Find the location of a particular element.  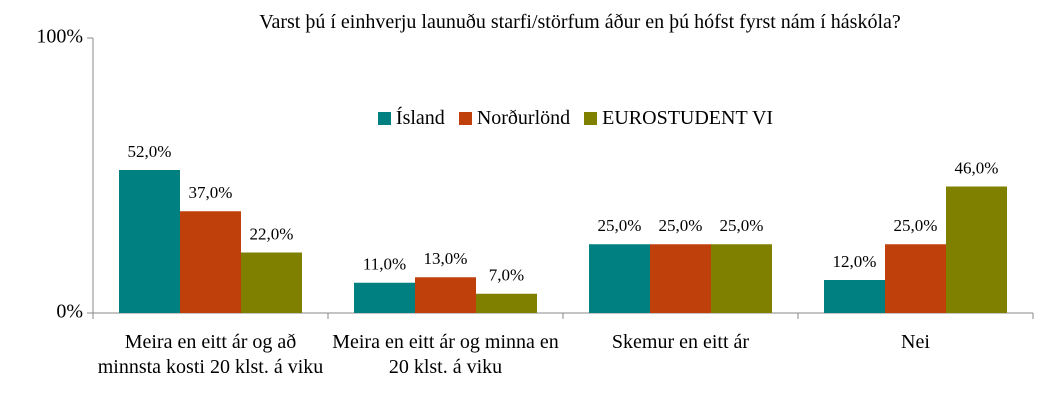

legend: Ísland Norðurlönd EUROSTUDENT VI is located at coordinates (525, 118).